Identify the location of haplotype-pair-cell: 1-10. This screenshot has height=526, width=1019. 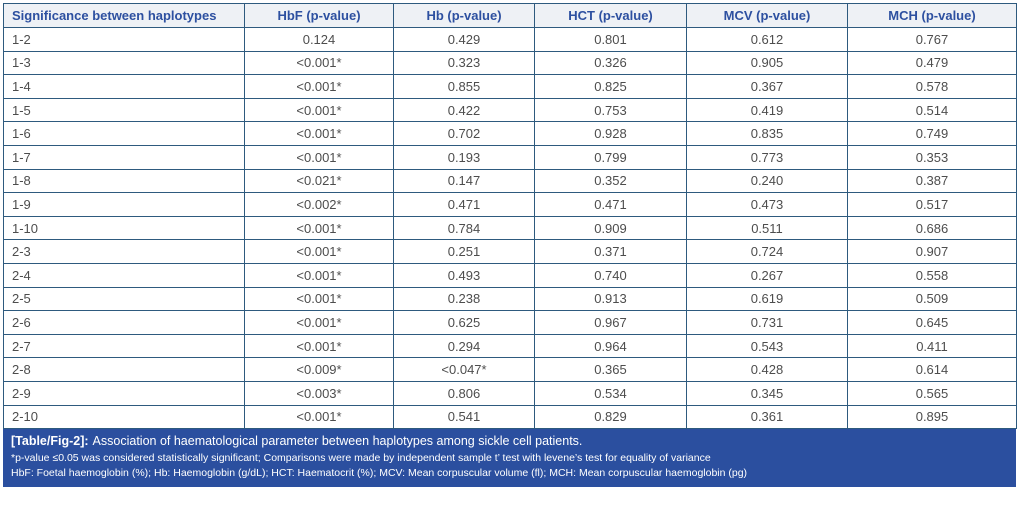
(124, 228).